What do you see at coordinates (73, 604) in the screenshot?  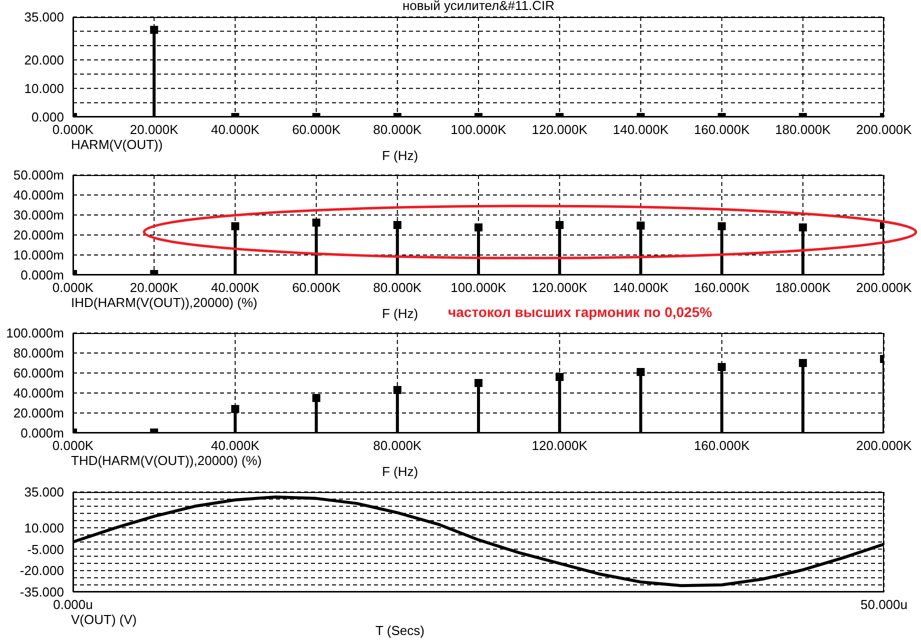 I see `x-tick-label: 0.000u` at bounding box center [73, 604].